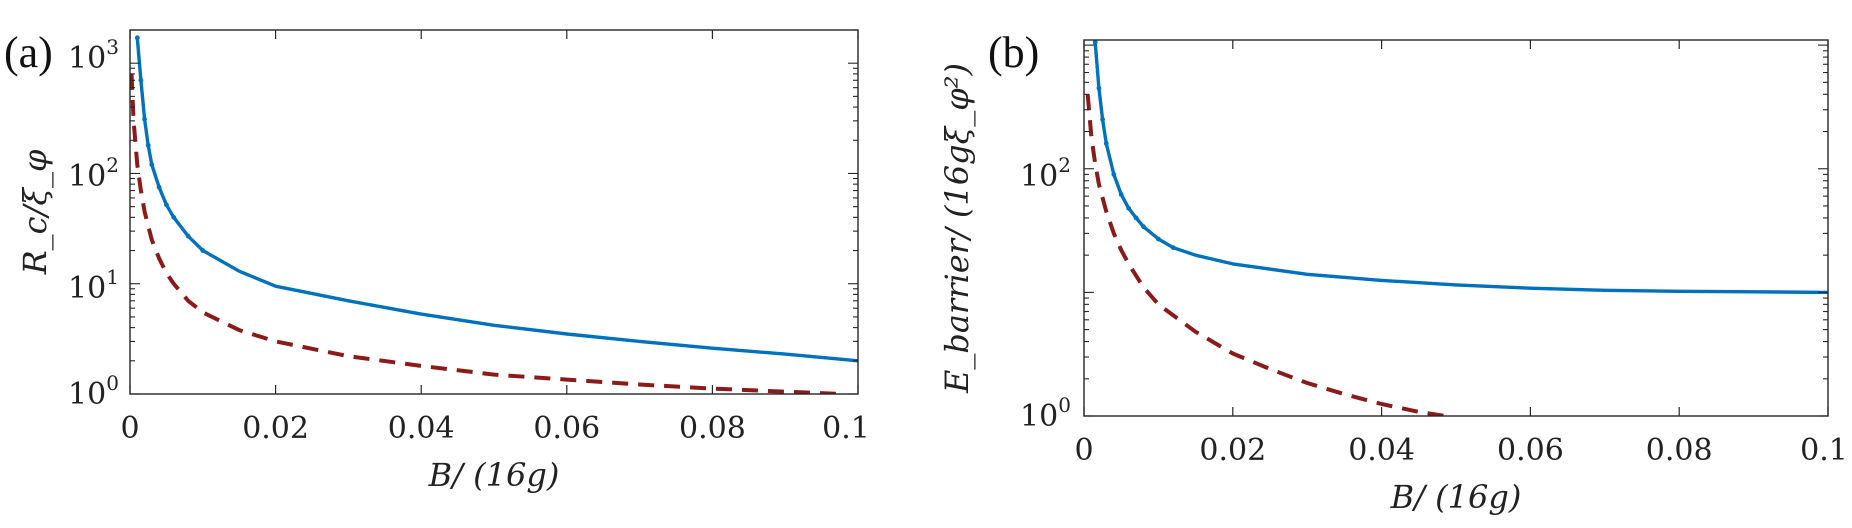 This screenshot has width=1852, height=528. Describe the element at coordinates (566, 428) in the screenshot. I see `panel-a-xtick-label-0.06: 0.06` at that location.